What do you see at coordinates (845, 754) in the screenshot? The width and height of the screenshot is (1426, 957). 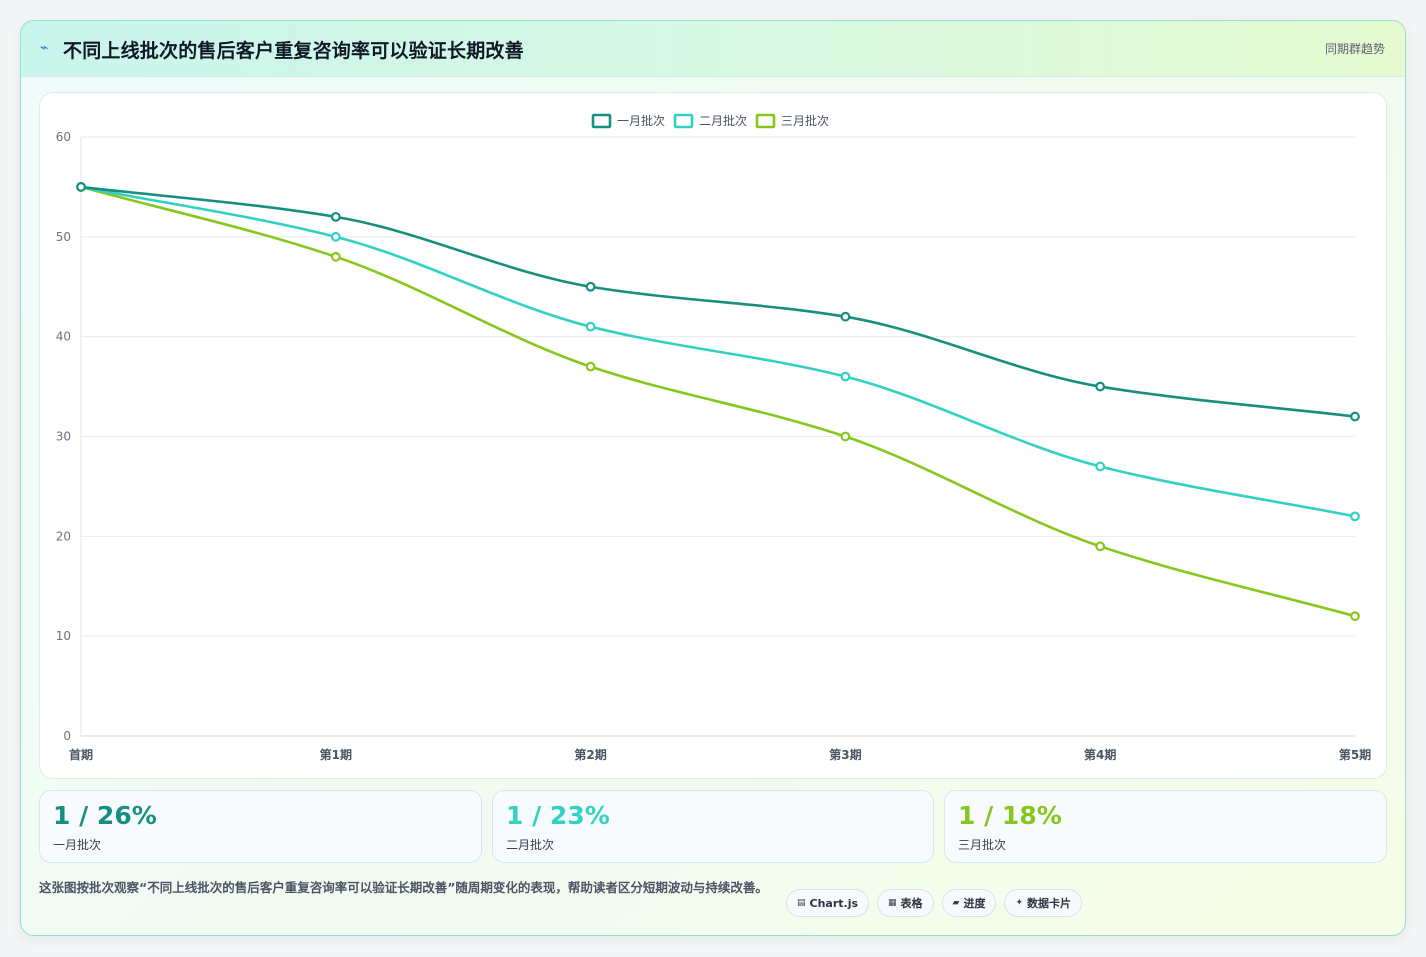 I see `x-tick-label: 第3期` at bounding box center [845, 754].